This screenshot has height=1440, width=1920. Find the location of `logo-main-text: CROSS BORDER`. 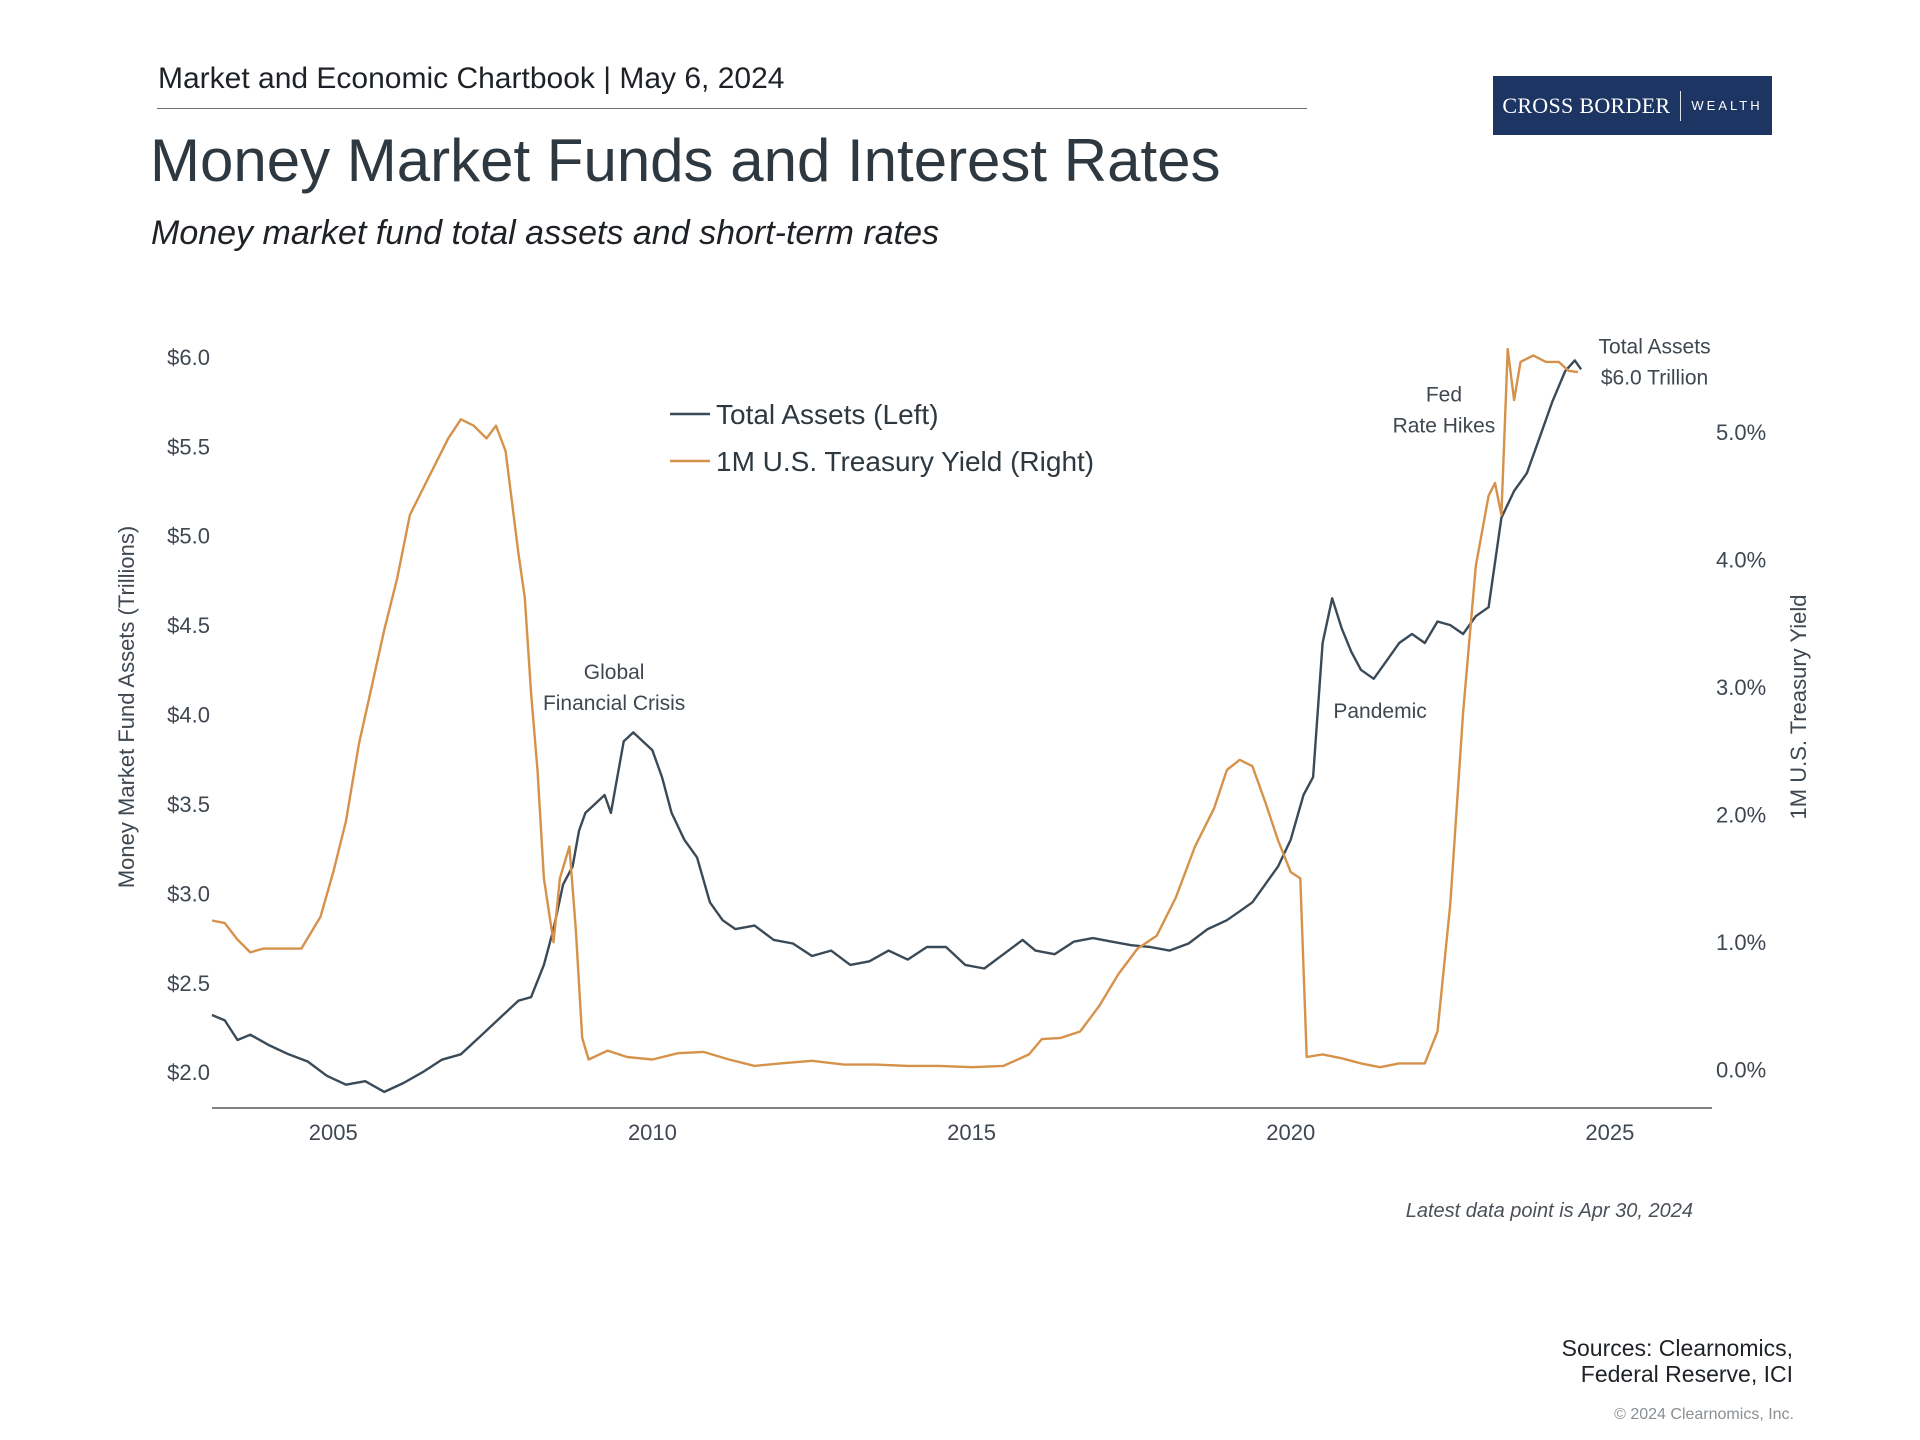

logo-main-text: CROSS BORDER is located at coordinates (1586, 105).